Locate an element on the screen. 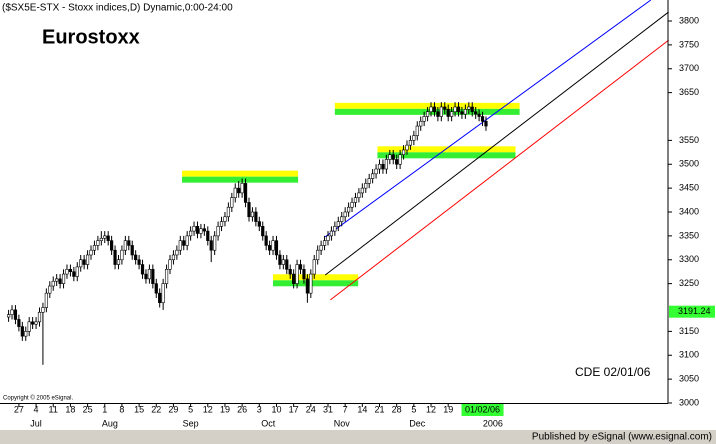  x-tick-label: 1 is located at coordinates (104, 409).